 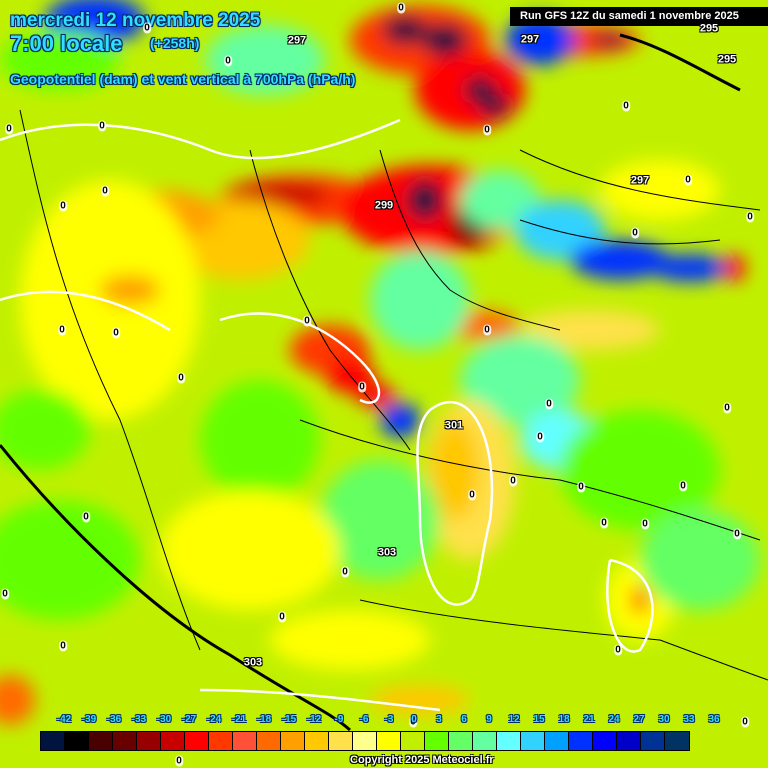 I want to click on legend-tick: -3, so click(x=389, y=719).